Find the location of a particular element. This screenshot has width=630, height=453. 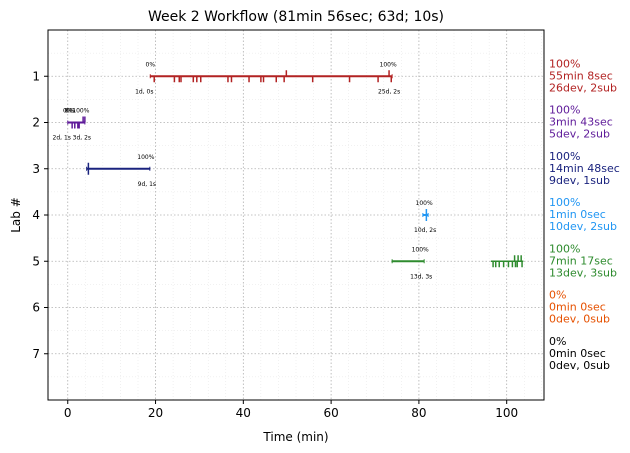

summary-line: 3min 43sec is located at coordinates (581, 122).